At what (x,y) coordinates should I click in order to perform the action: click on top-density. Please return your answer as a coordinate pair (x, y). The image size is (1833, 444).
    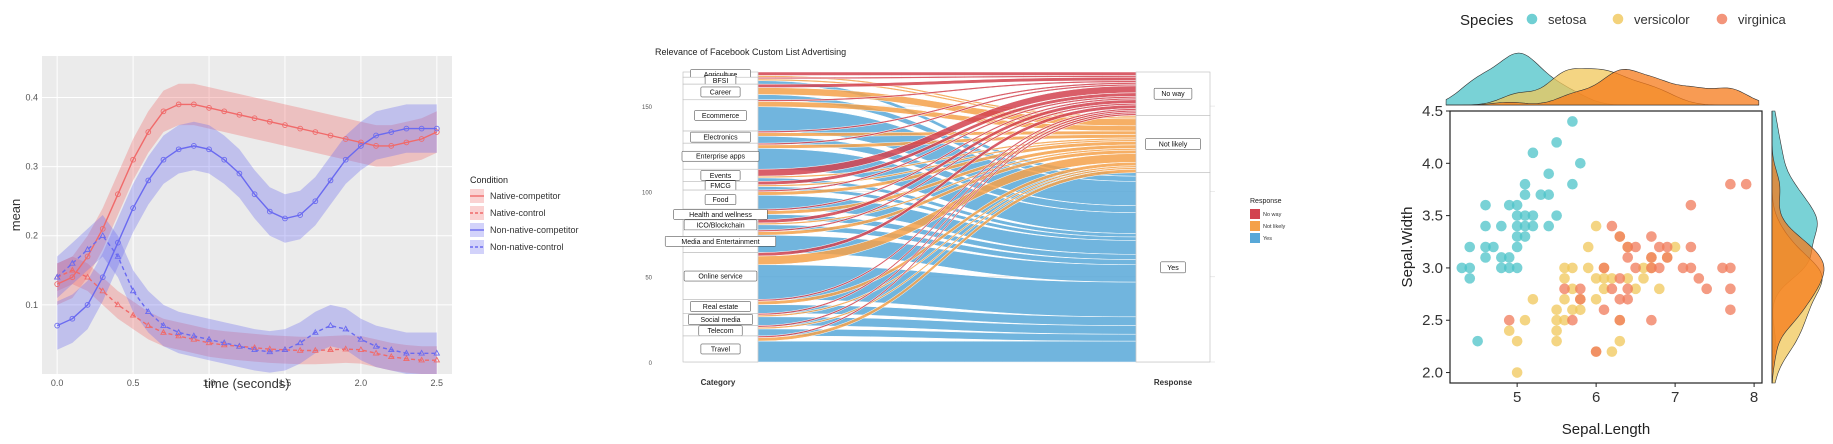
    Looking at the image, I should click on (1602, 79).